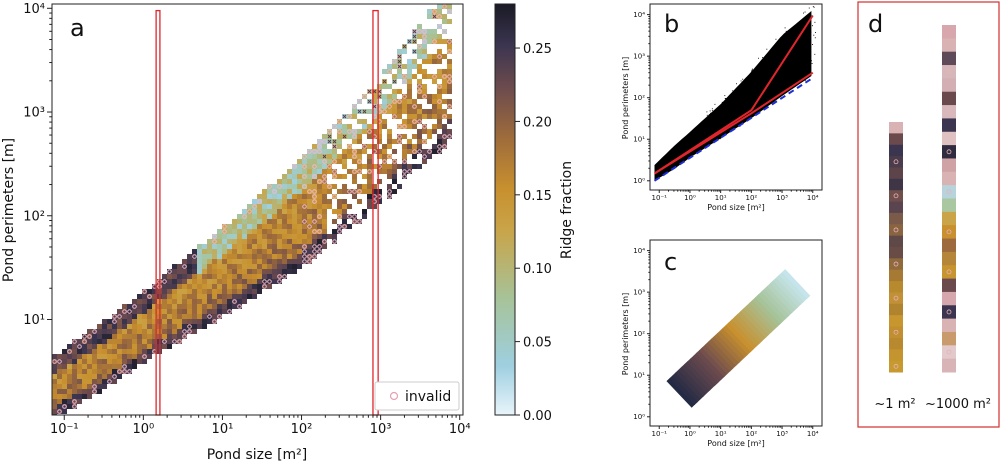 The image size is (1001, 464). I want to click on strip-marker, so click(949, 192).